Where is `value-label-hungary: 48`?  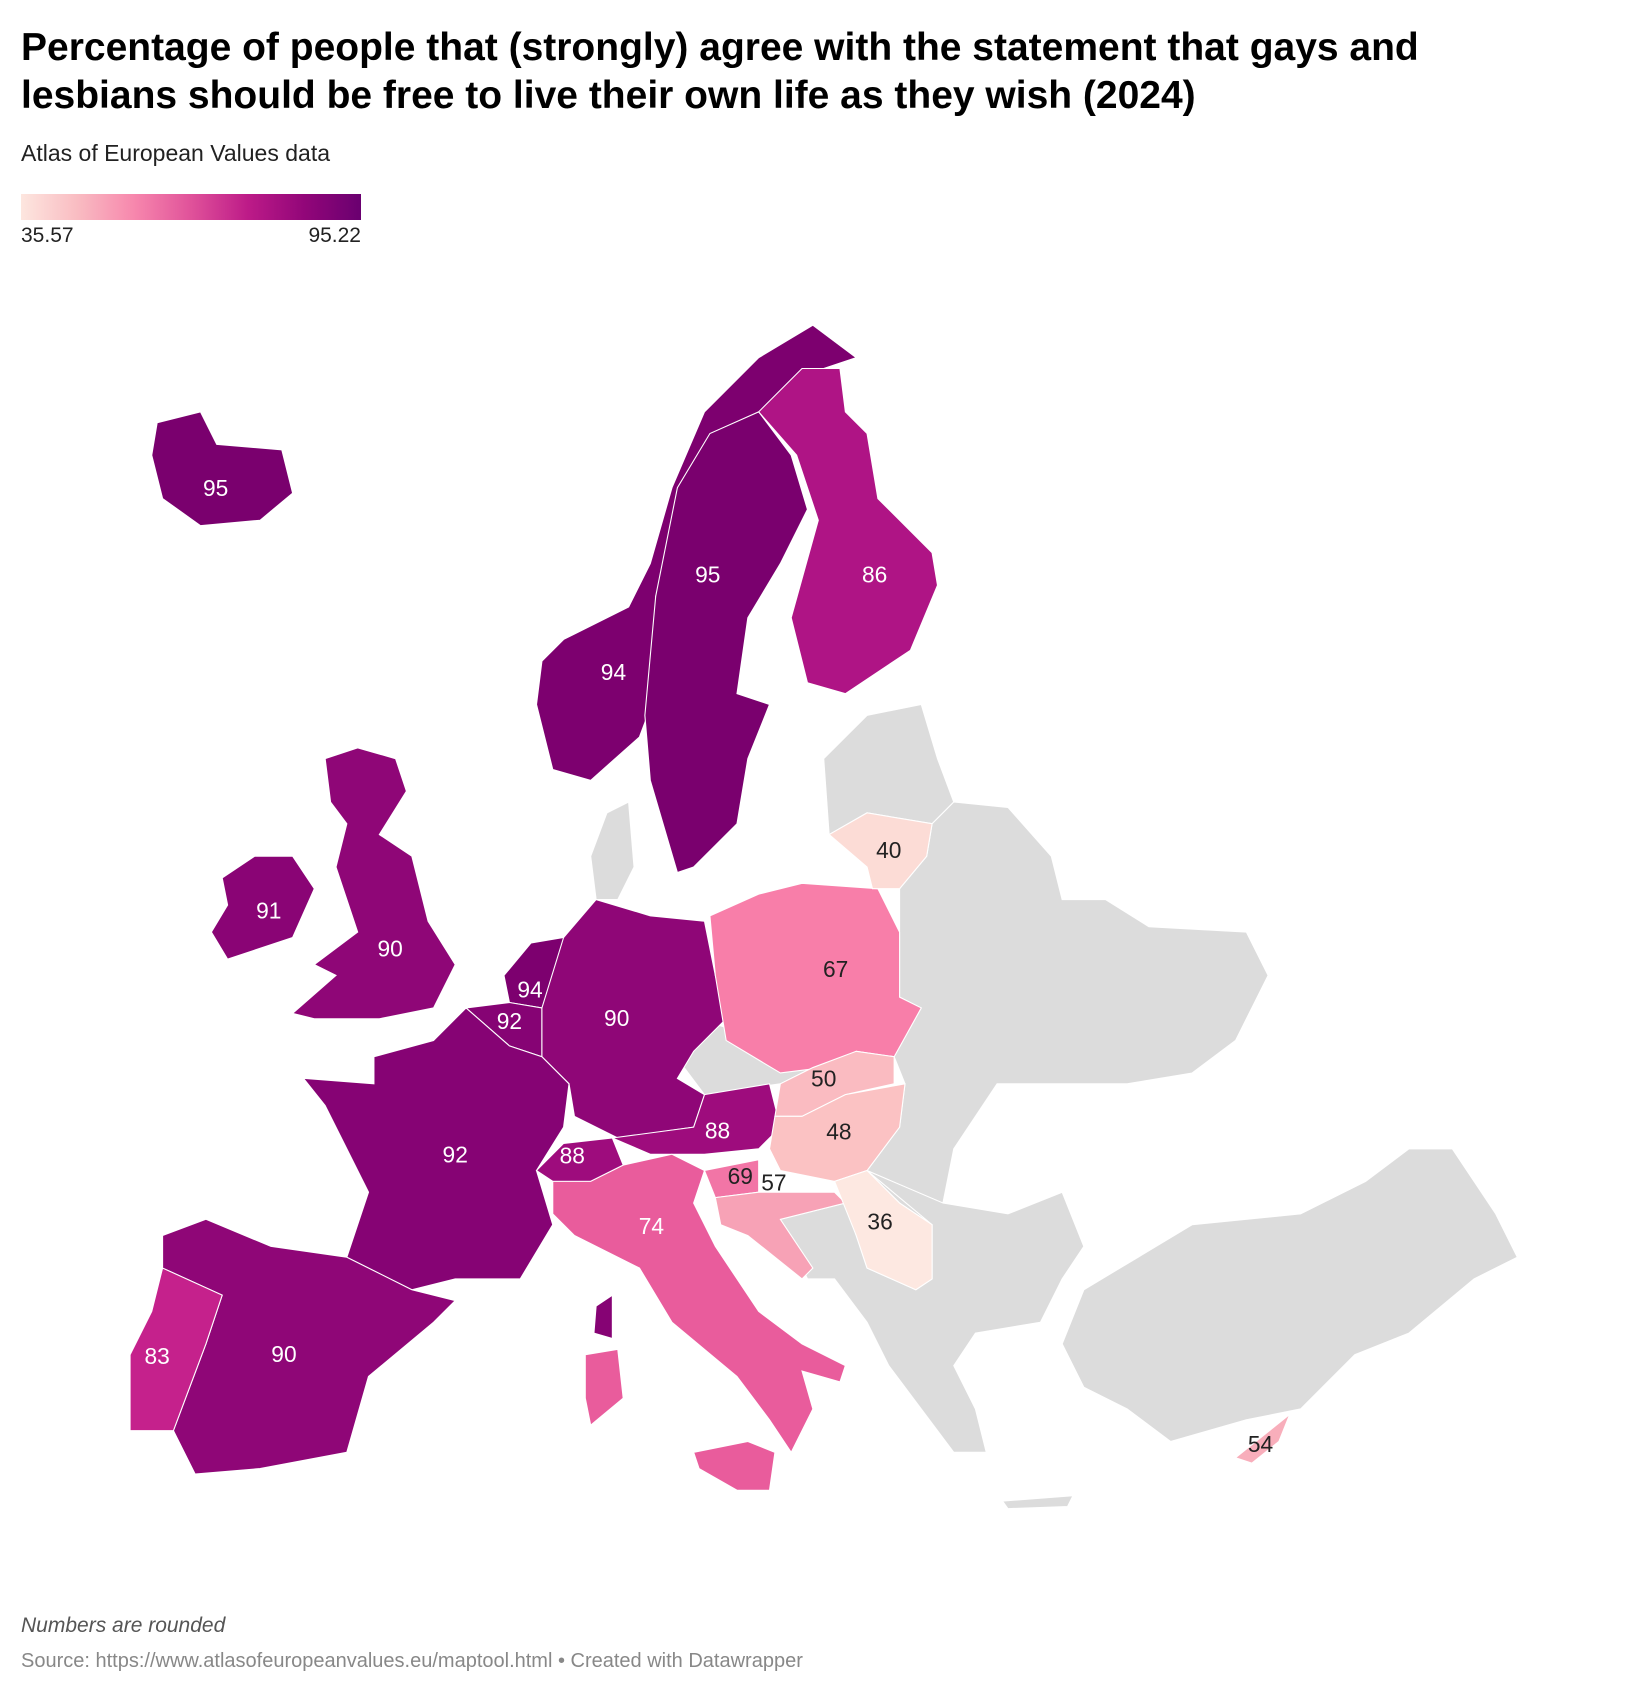
value-label-hungary: 48 is located at coordinates (838, 1132).